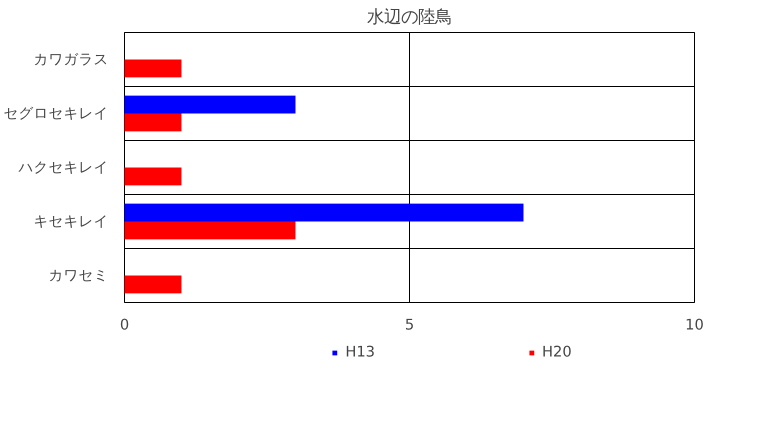 Image resolution: width=764 pixels, height=430 pixels. What do you see at coordinates (125, 325) in the screenshot?
I see `x-tick-label: 0` at bounding box center [125, 325].